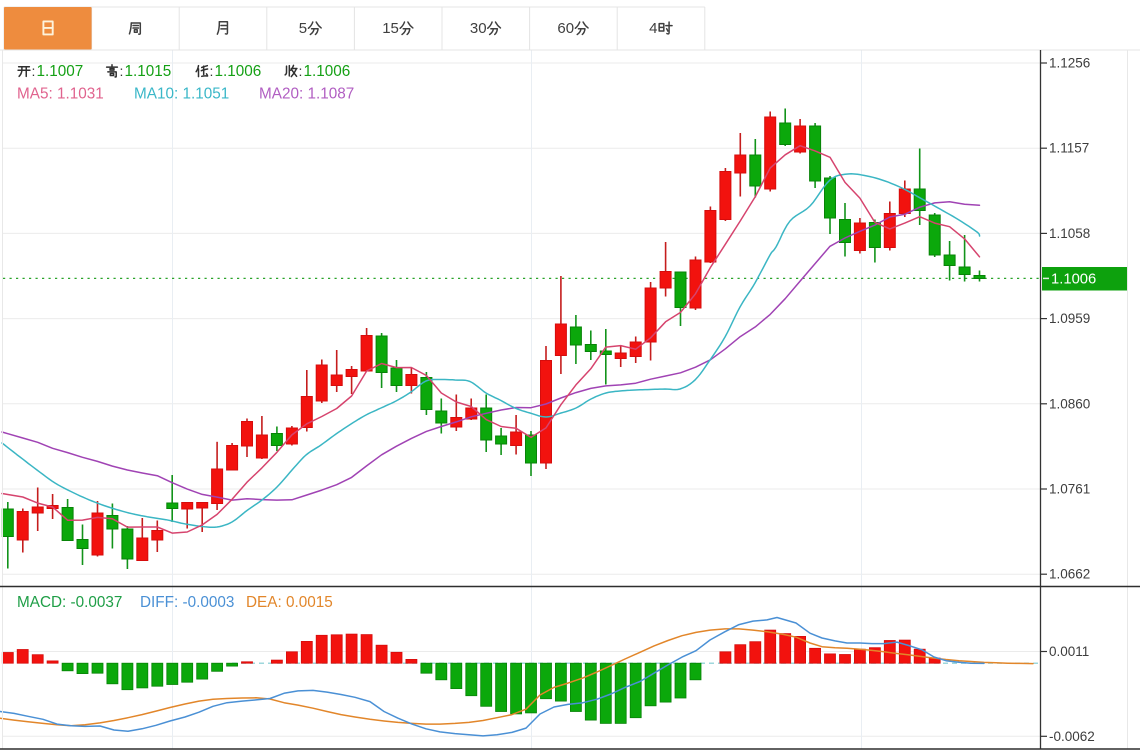  What do you see at coordinates (181, 94) in the screenshot?
I see `svg-text: MA10: 1.1051` at bounding box center [181, 94].